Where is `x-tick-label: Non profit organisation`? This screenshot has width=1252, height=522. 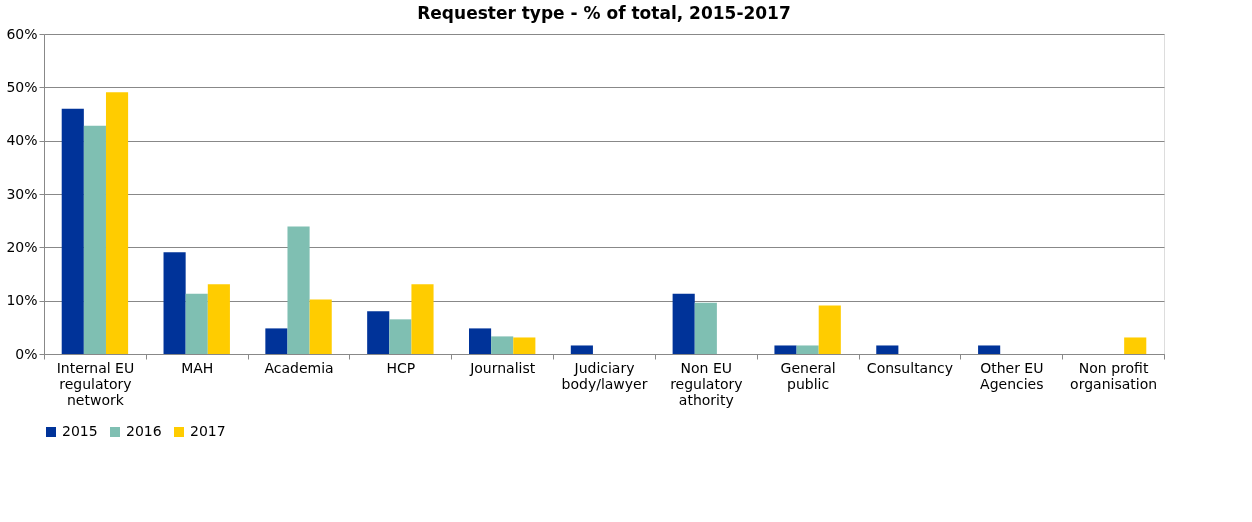 x-tick-label: Non profit organisation is located at coordinates (1114, 375).